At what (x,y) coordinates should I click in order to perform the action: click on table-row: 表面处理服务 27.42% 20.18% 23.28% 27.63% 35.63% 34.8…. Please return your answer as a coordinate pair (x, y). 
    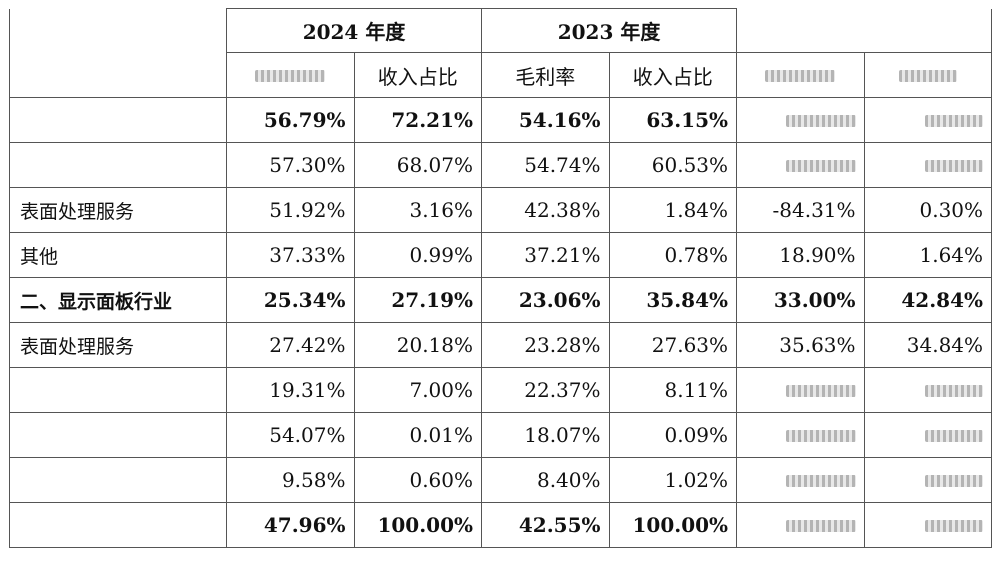
    Looking at the image, I should click on (501, 345).